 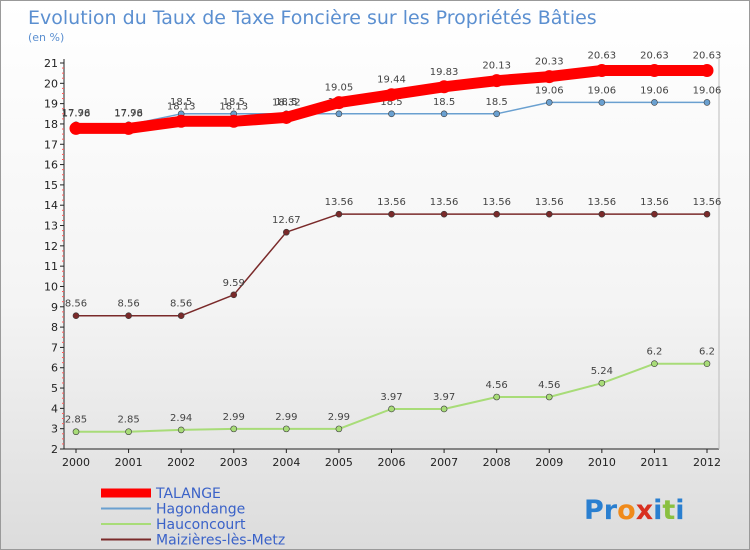 I want to click on data-label: 4.56, so click(x=549, y=385).